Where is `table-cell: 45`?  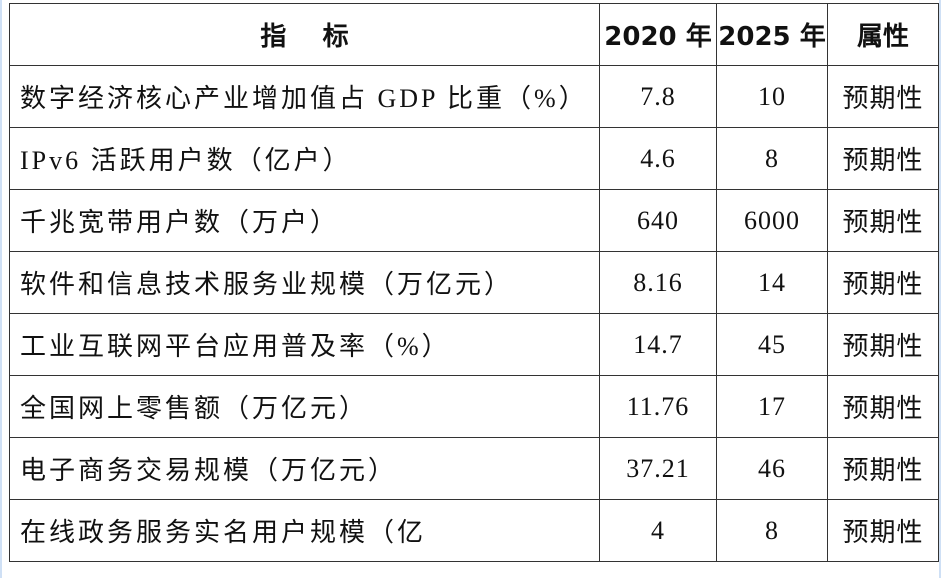 table-cell: 45 is located at coordinates (772, 344).